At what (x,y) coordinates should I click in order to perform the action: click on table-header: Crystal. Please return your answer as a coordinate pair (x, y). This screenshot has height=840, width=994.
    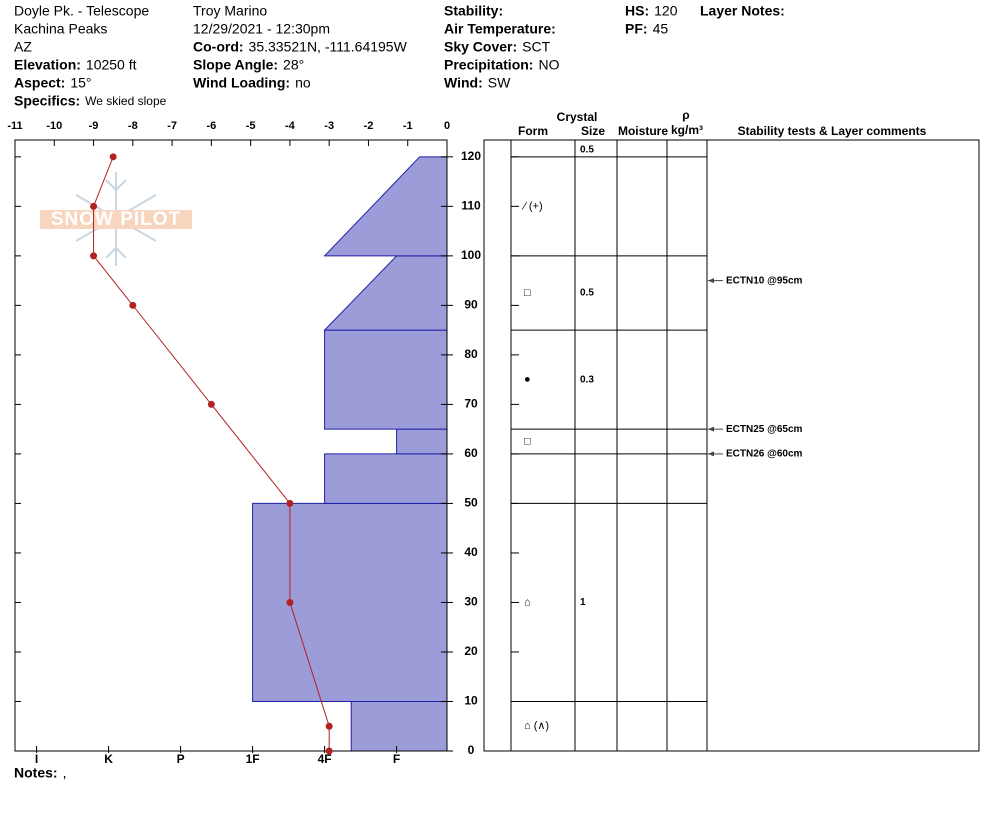
    Looking at the image, I should click on (577, 117).